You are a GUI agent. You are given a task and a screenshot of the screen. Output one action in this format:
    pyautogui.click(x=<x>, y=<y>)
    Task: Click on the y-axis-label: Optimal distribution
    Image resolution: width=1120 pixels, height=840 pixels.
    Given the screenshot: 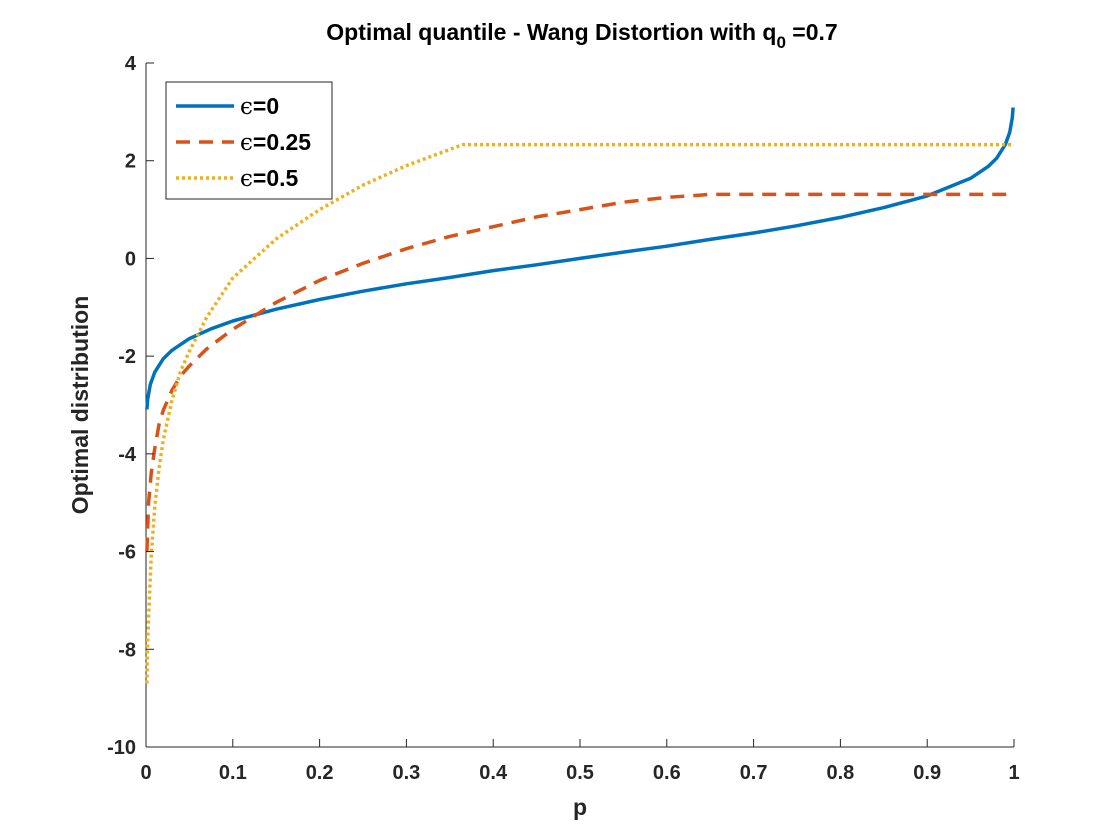 What is the action you would take?
    pyautogui.click(x=80, y=405)
    